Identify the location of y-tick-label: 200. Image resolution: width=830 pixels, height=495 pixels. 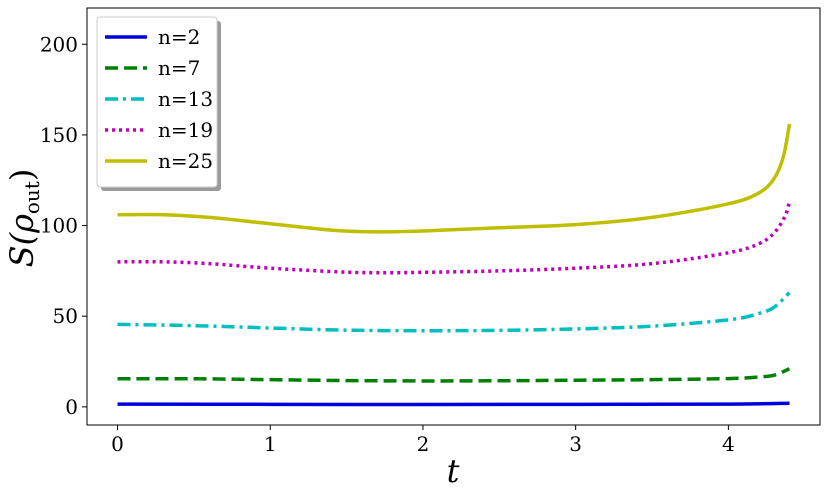
(59, 44).